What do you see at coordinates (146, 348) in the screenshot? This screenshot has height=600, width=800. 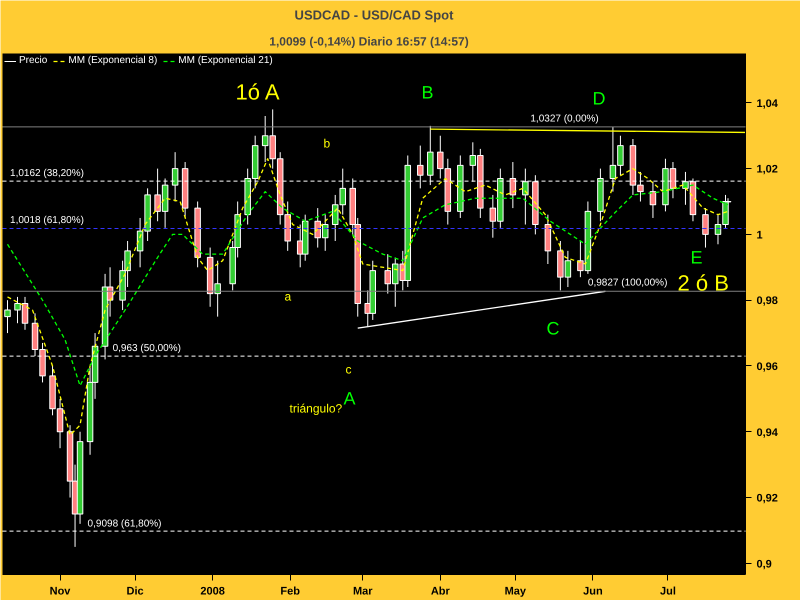 I see `annotation: 0,963 (50,00%)` at bounding box center [146, 348].